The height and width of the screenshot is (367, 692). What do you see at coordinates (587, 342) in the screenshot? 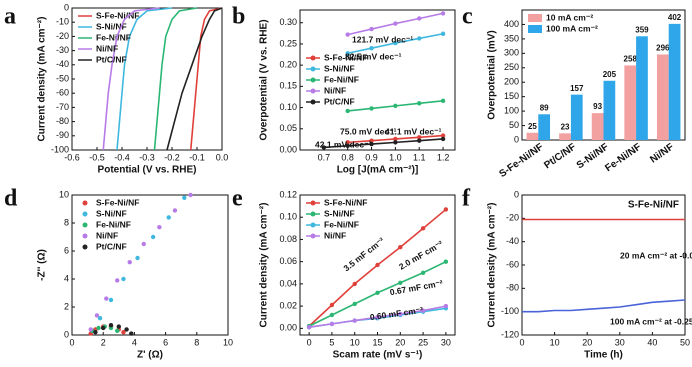
I see `x-tick-label: 20` at bounding box center [587, 342].